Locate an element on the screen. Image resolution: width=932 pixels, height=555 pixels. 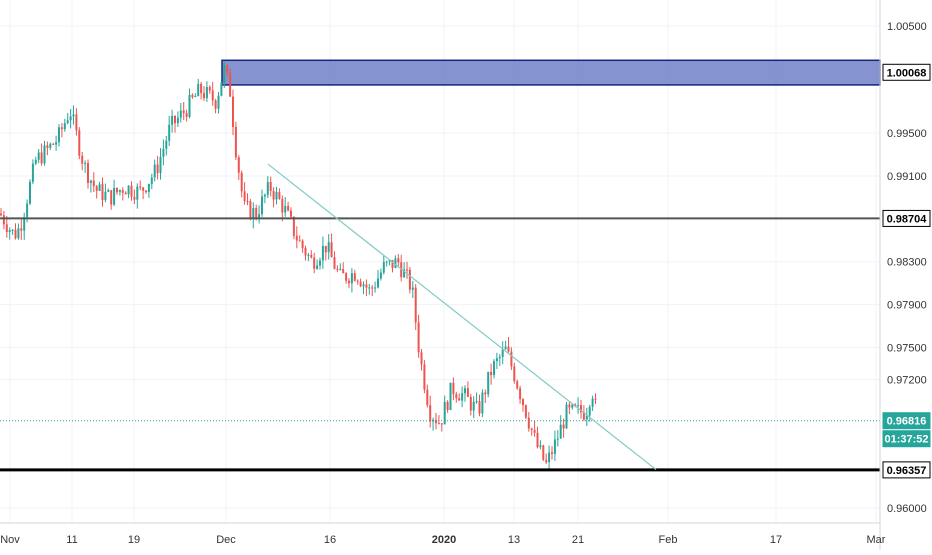
price-tag-support-line: 0.98704 is located at coordinates (906, 218).